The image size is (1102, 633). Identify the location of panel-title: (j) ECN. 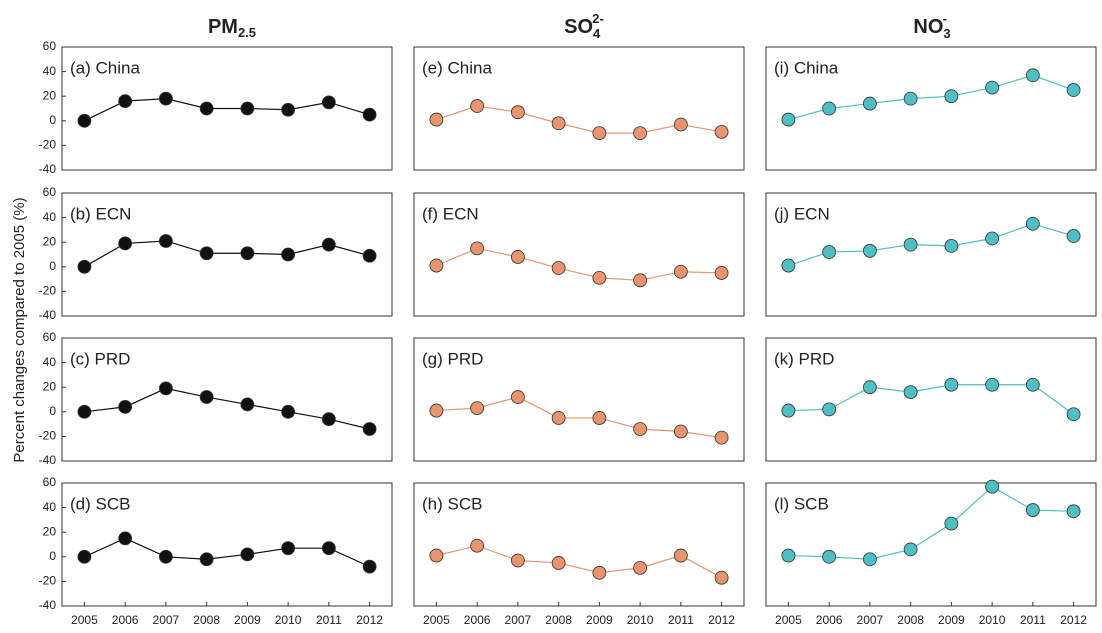
(802, 213).